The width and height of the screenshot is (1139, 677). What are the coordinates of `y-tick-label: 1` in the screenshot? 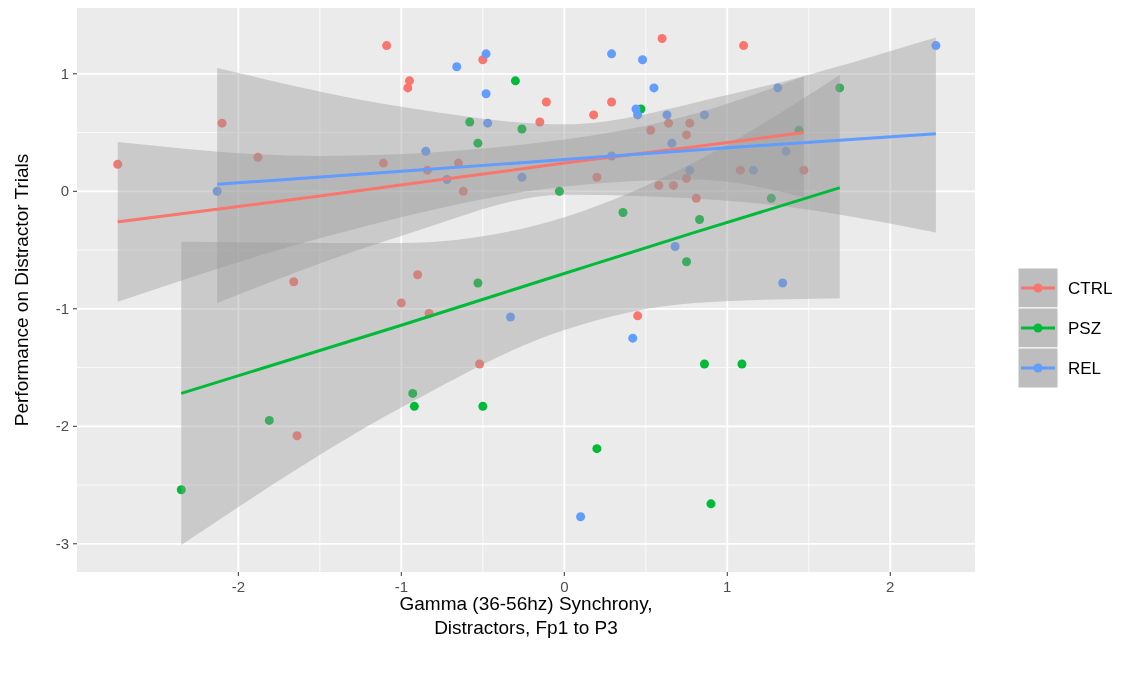 It's located at (64, 73).